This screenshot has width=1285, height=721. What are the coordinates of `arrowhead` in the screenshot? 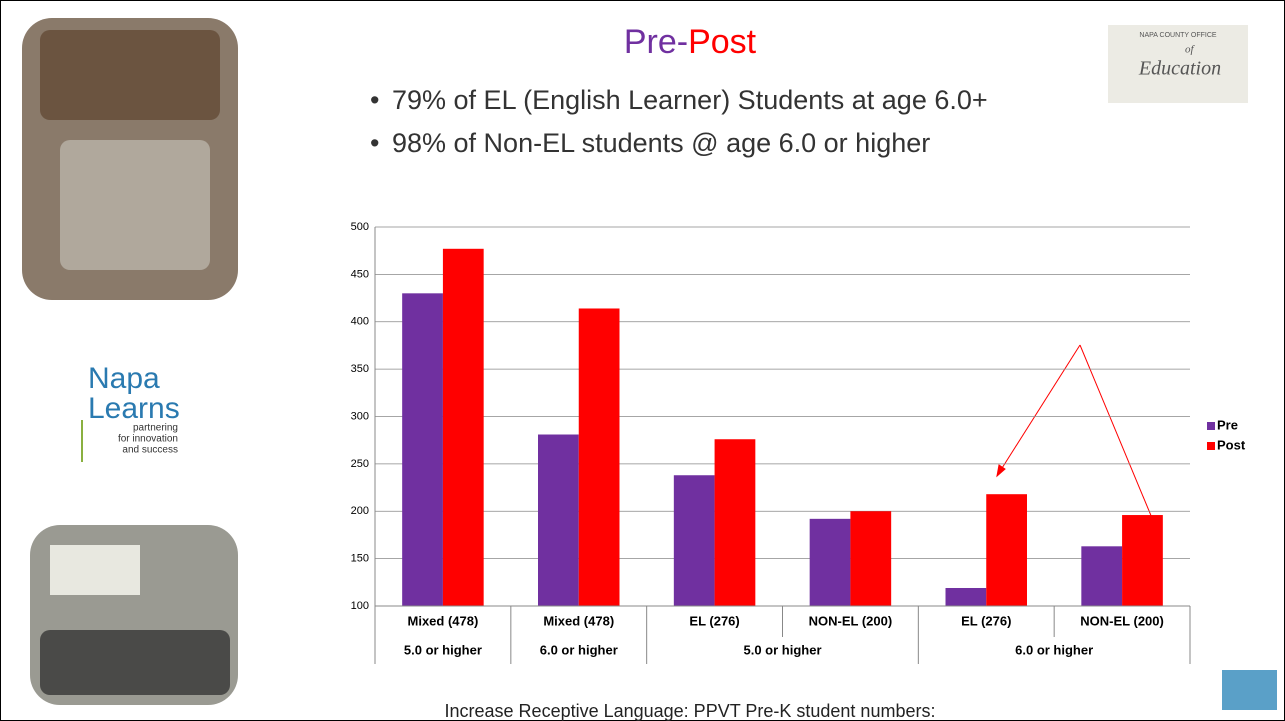 It's located at (1001, 471).